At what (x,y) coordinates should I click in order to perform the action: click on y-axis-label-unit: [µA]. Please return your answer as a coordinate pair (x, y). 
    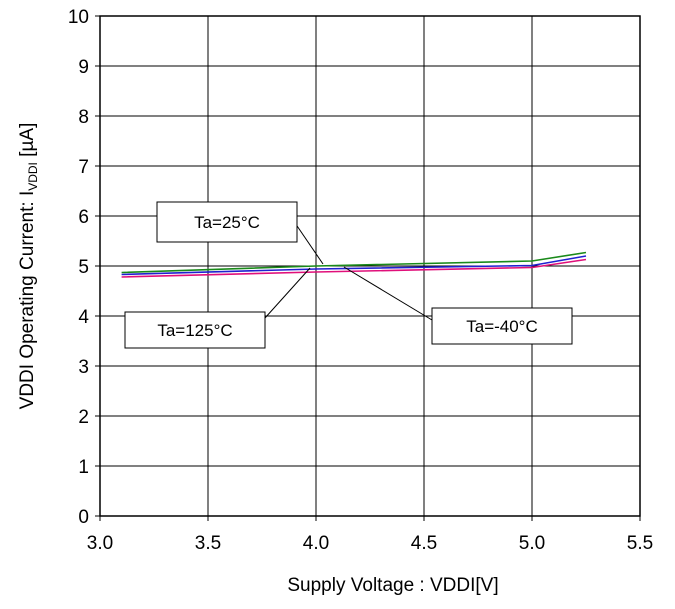
    Looking at the image, I should click on (27, 142).